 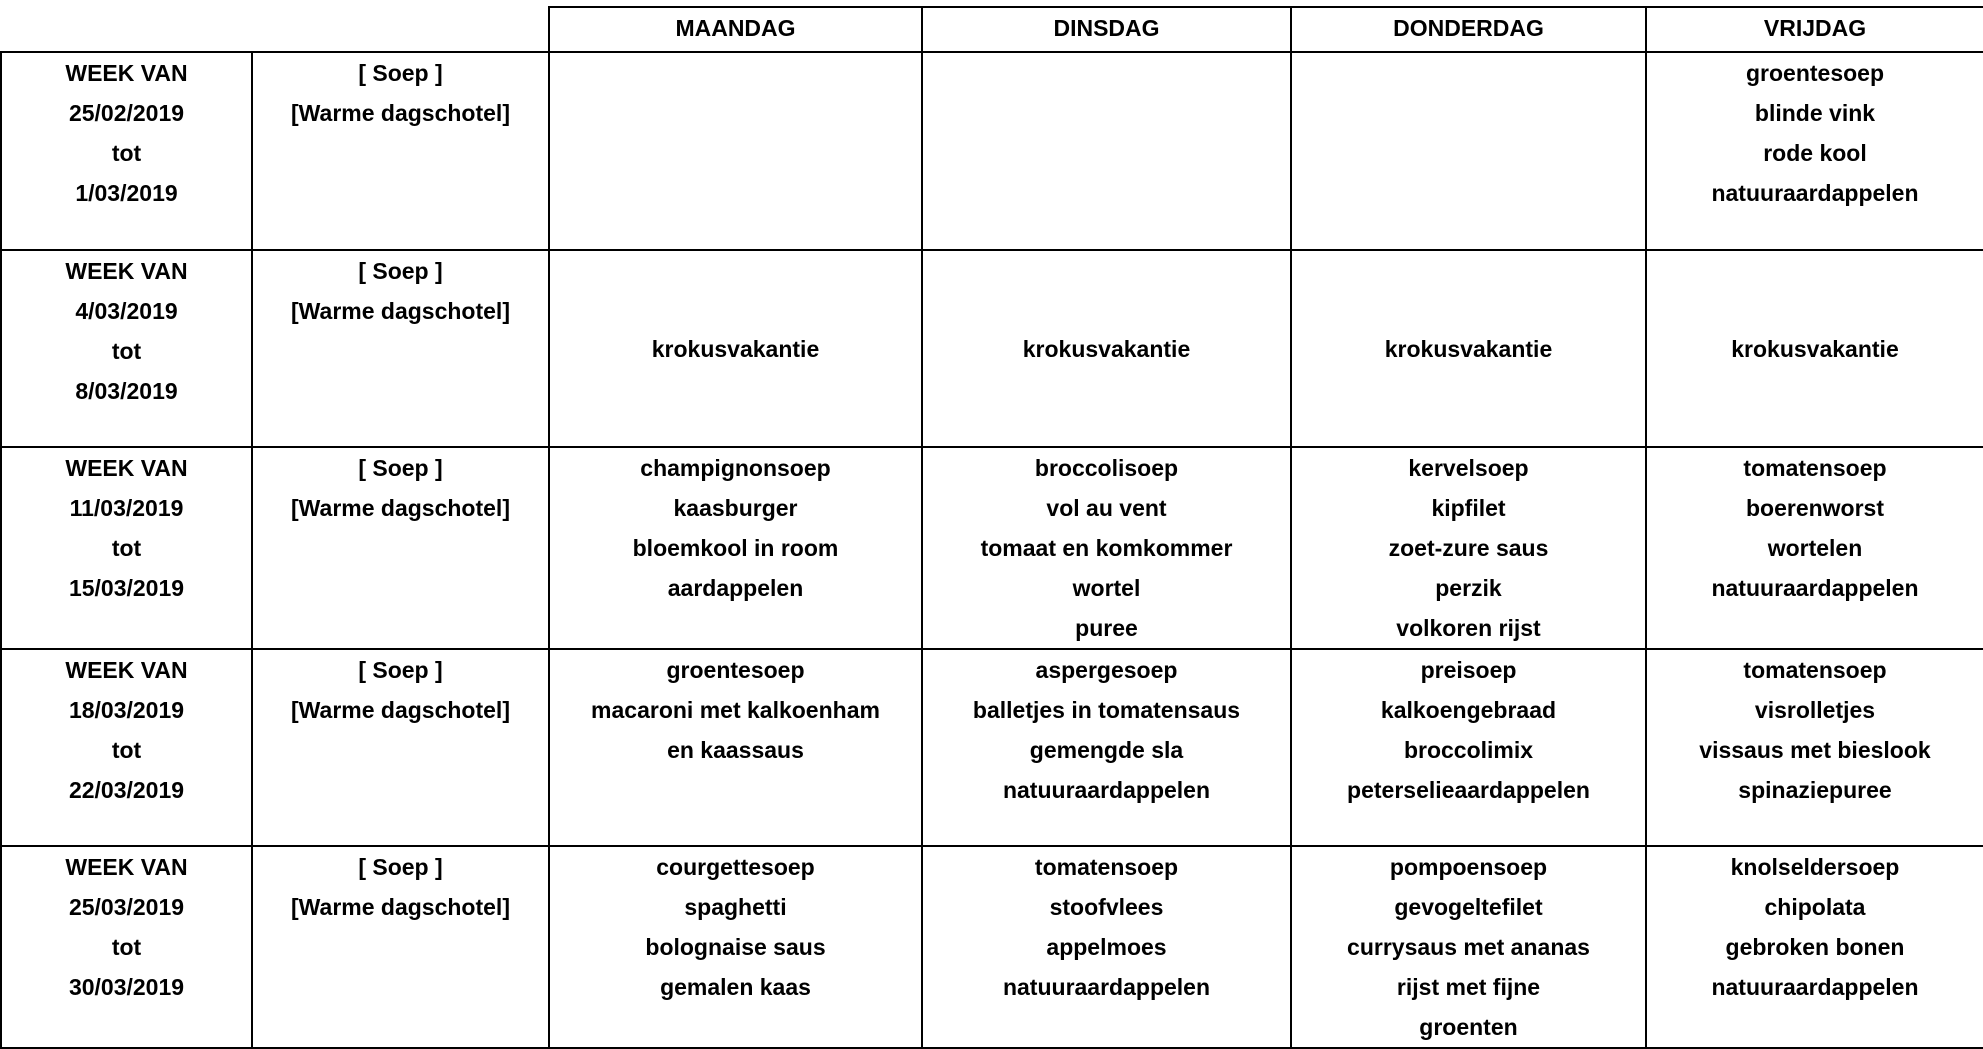 I want to click on menu-line: aspergesoep, so click(x=1106, y=670).